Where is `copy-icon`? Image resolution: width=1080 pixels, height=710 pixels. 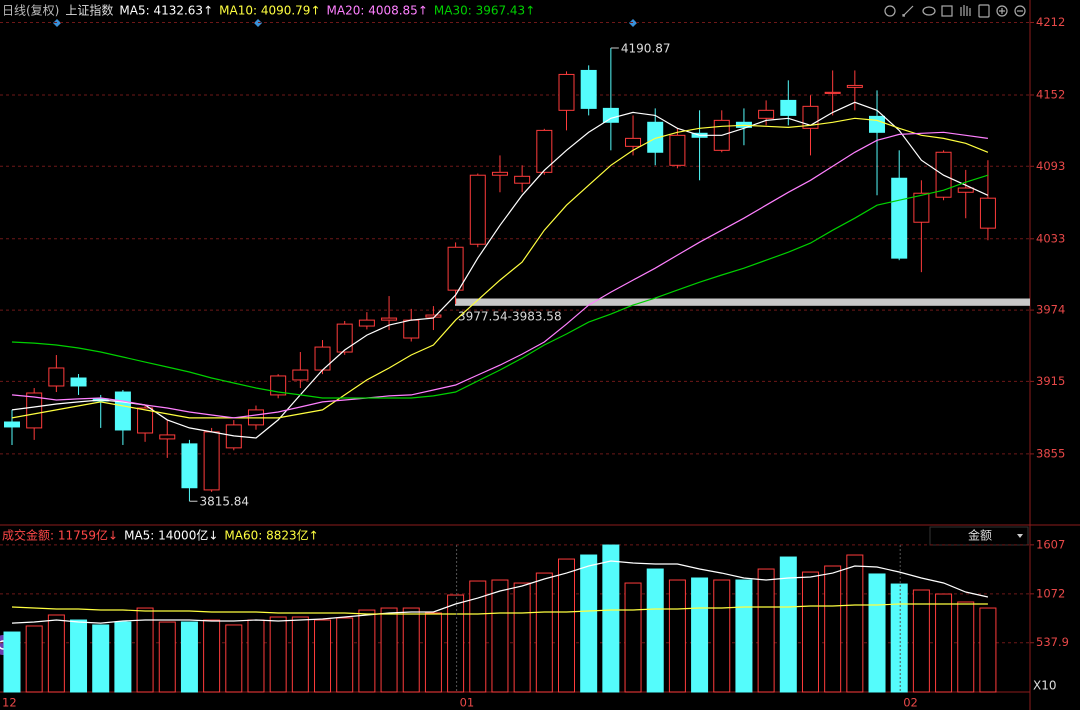 copy-icon is located at coordinates (984, 11).